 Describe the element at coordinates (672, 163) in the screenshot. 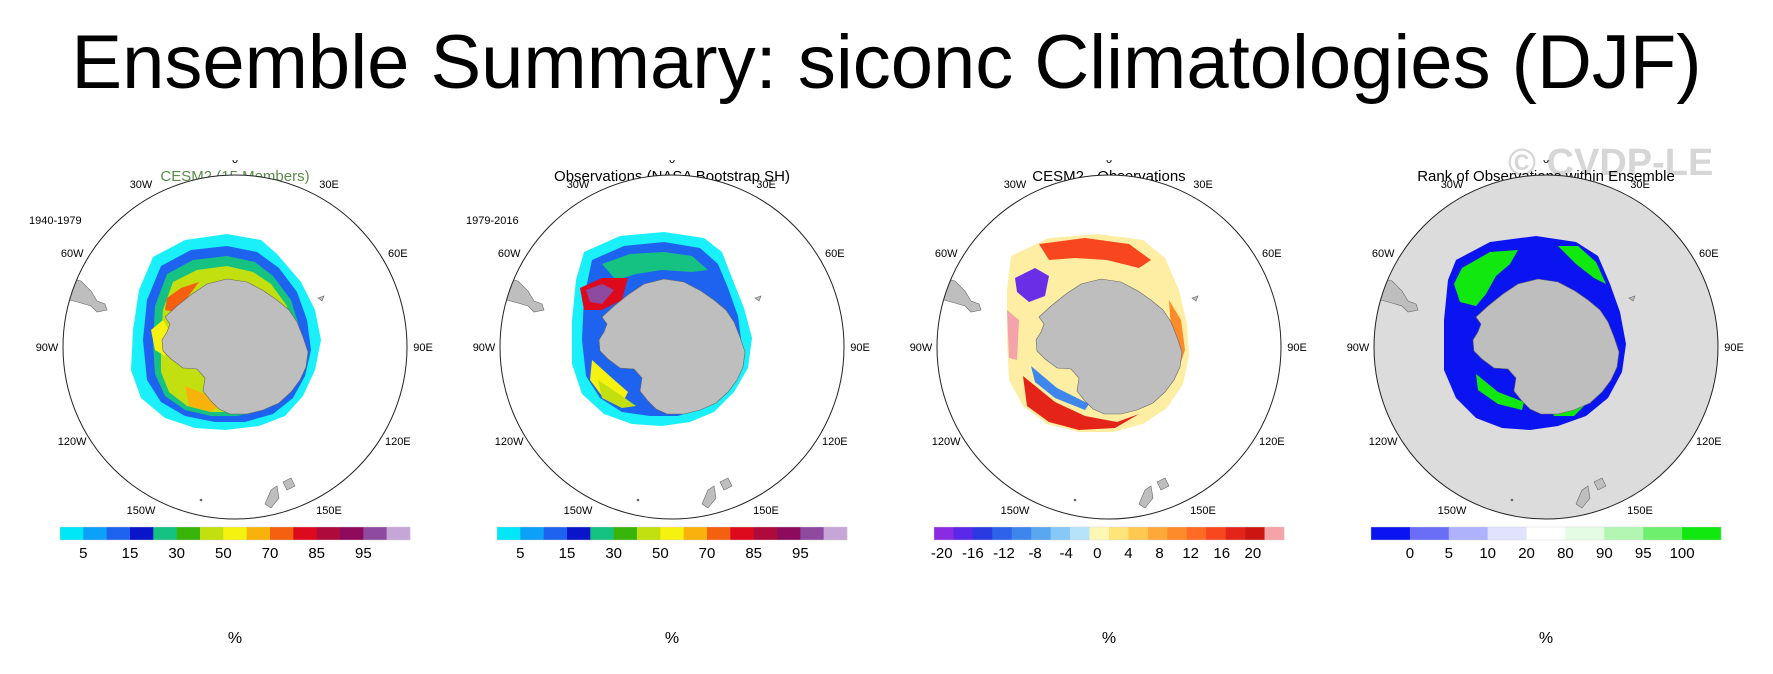

I see `lon-label: 0` at that location.